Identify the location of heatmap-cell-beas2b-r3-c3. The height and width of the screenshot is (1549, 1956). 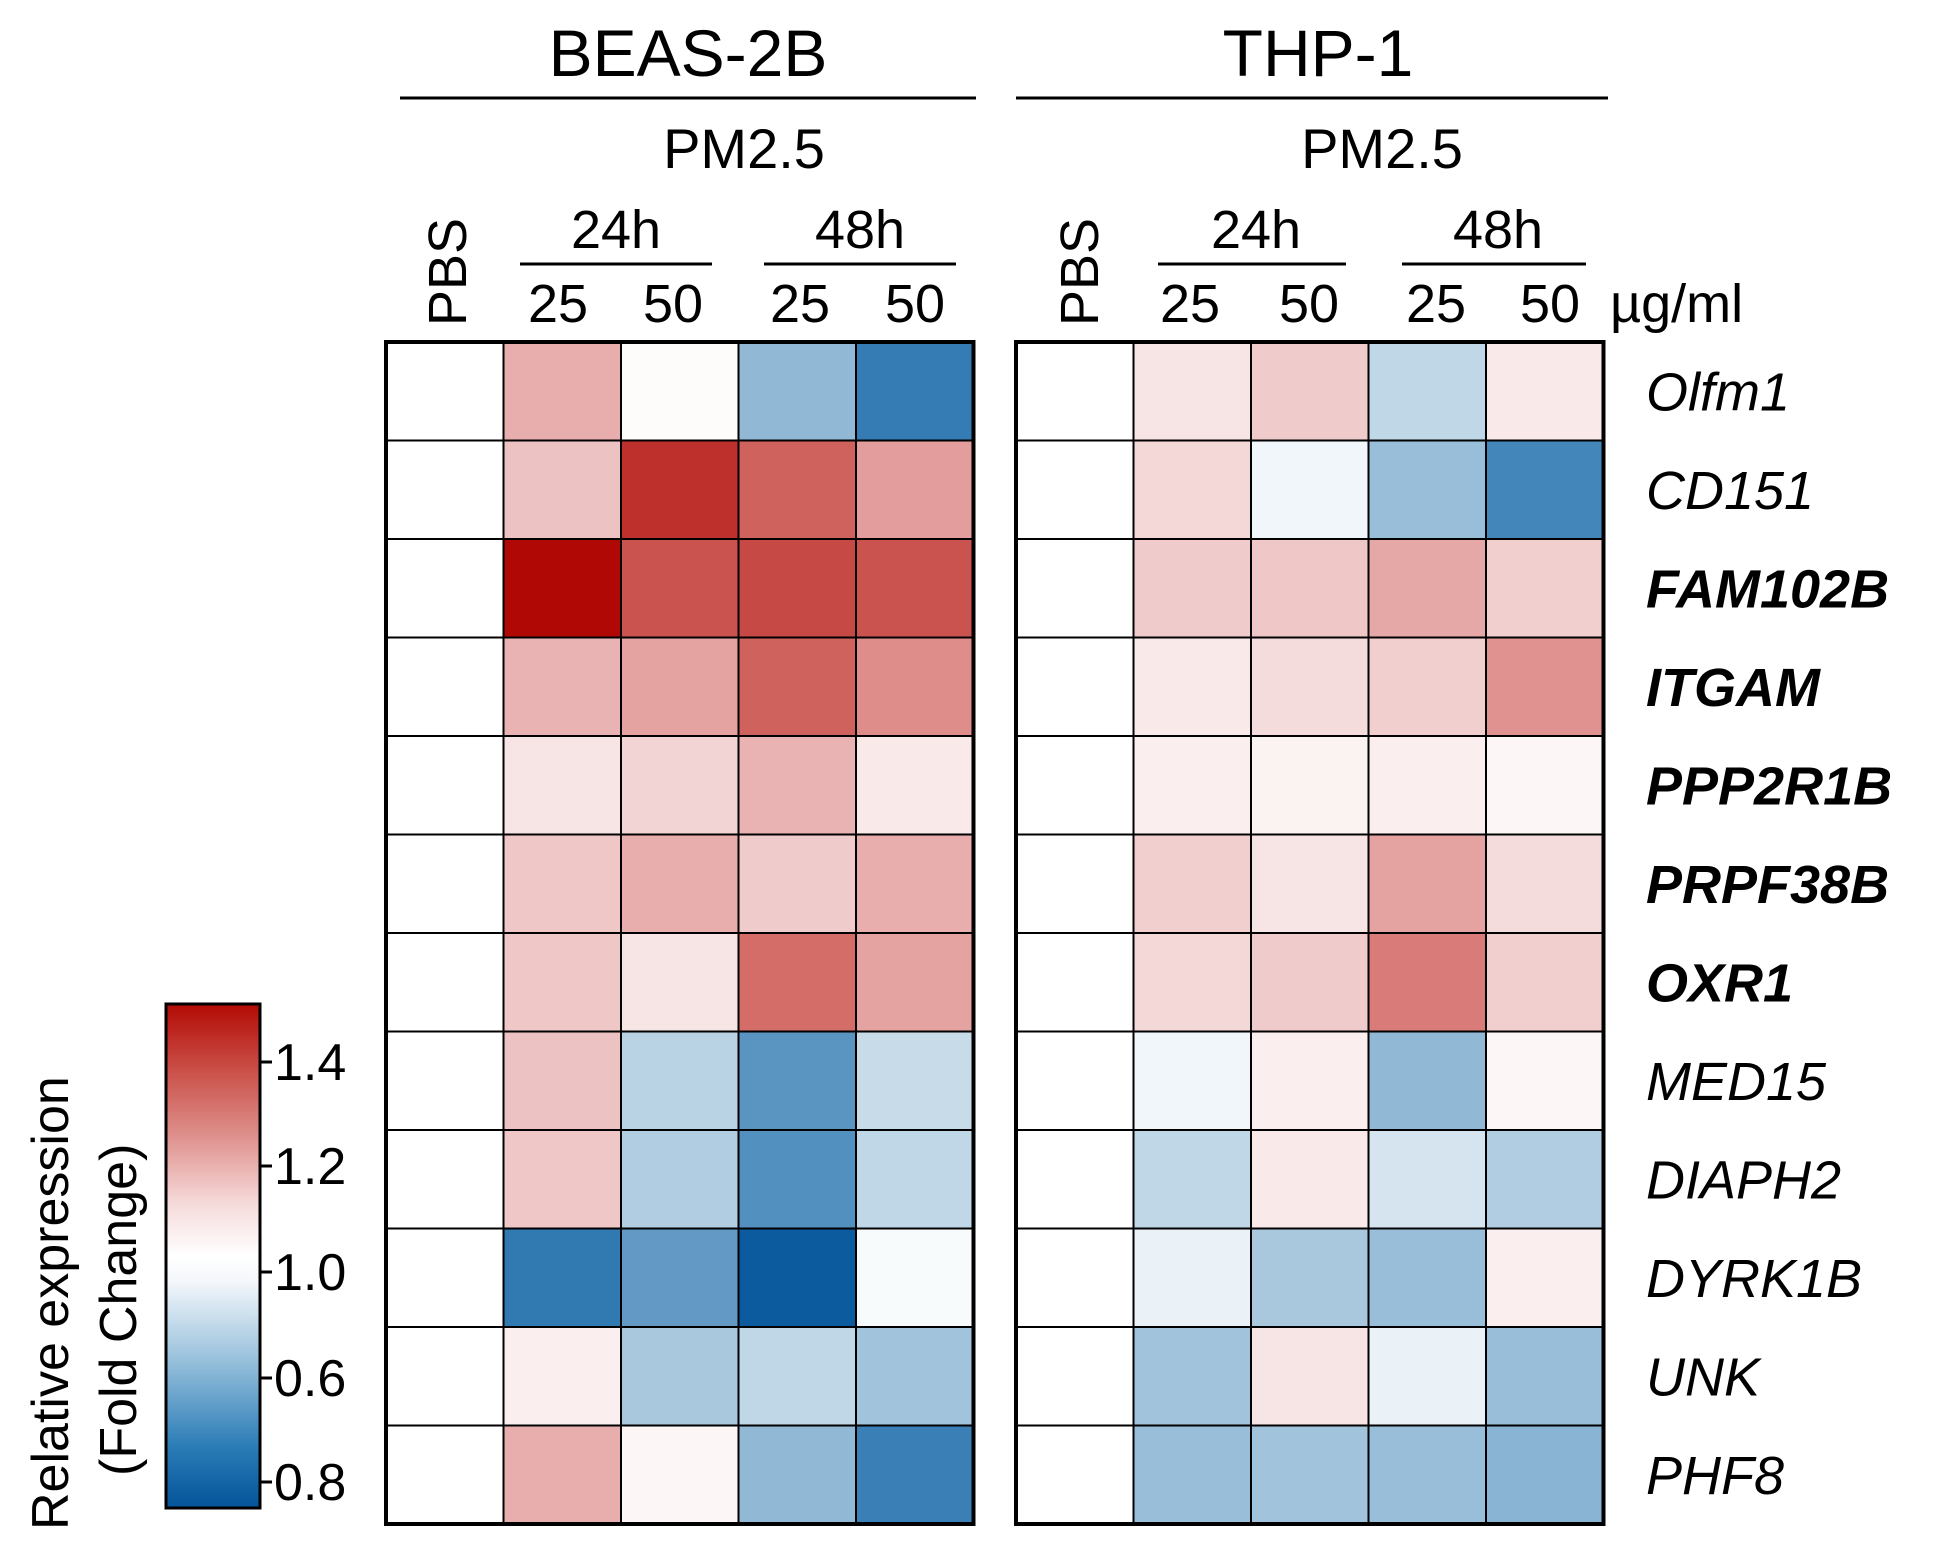
(797, 686).